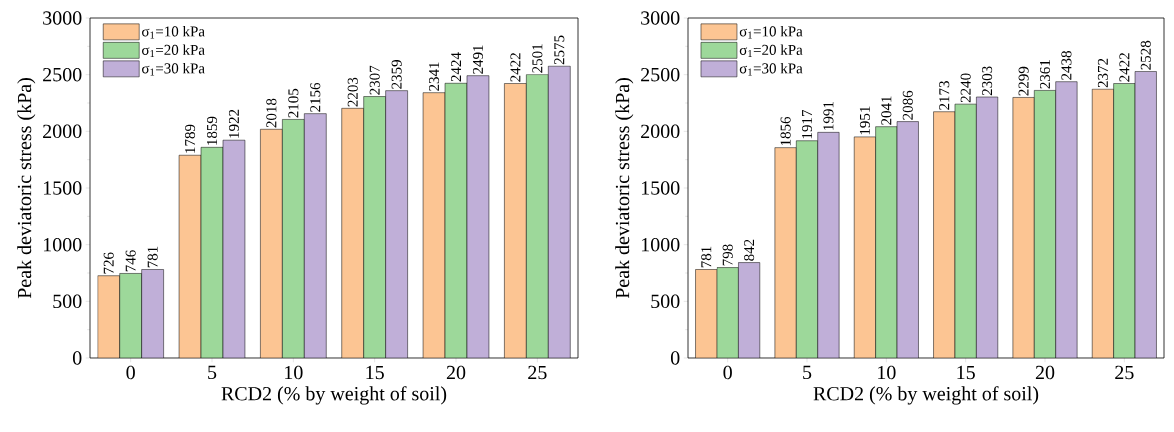 The width and height of the screenshot is (1174, 432). I want to click on data-label: 2438, so click(1066, 65).